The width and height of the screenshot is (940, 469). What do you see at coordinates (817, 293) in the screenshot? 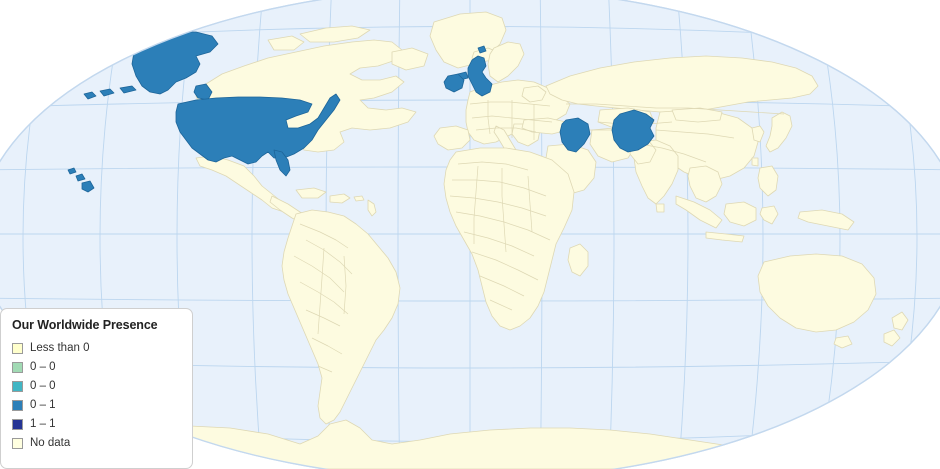
I see `country-australia` at bounding box center [817, 293].